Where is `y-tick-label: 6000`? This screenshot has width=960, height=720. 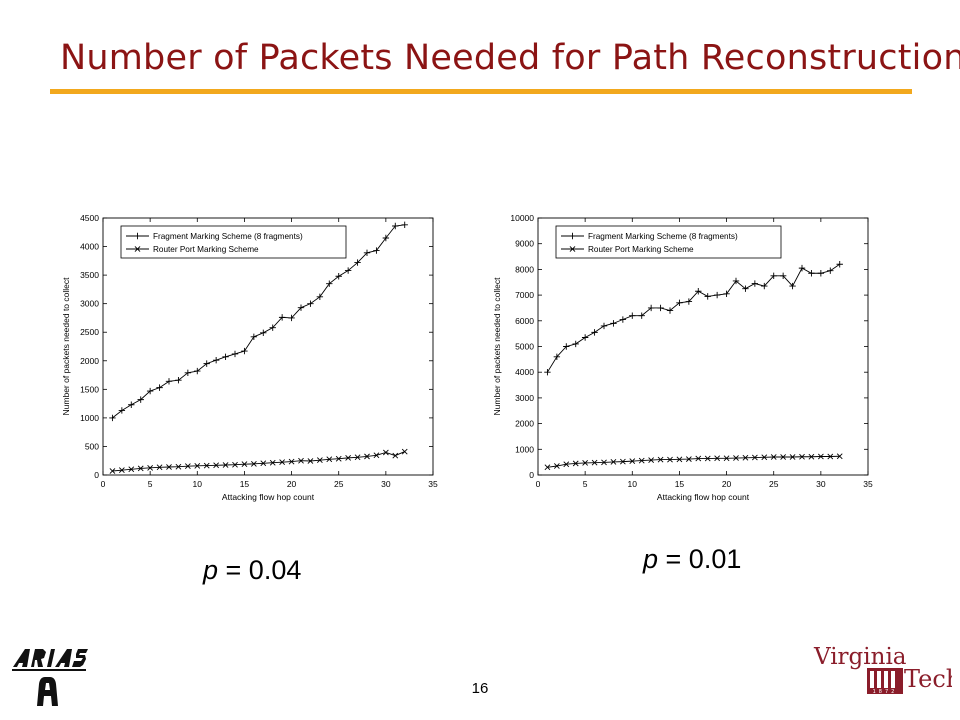
y-tick-label: 6000 is located at coordinates (524, 321).